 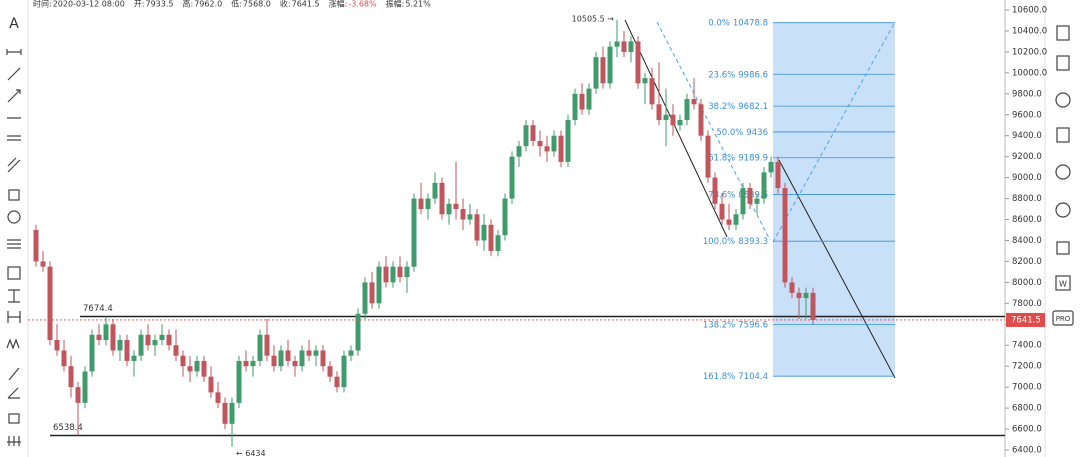 I want to click on fib-price: 8393.3, so click(x=753, y=242).